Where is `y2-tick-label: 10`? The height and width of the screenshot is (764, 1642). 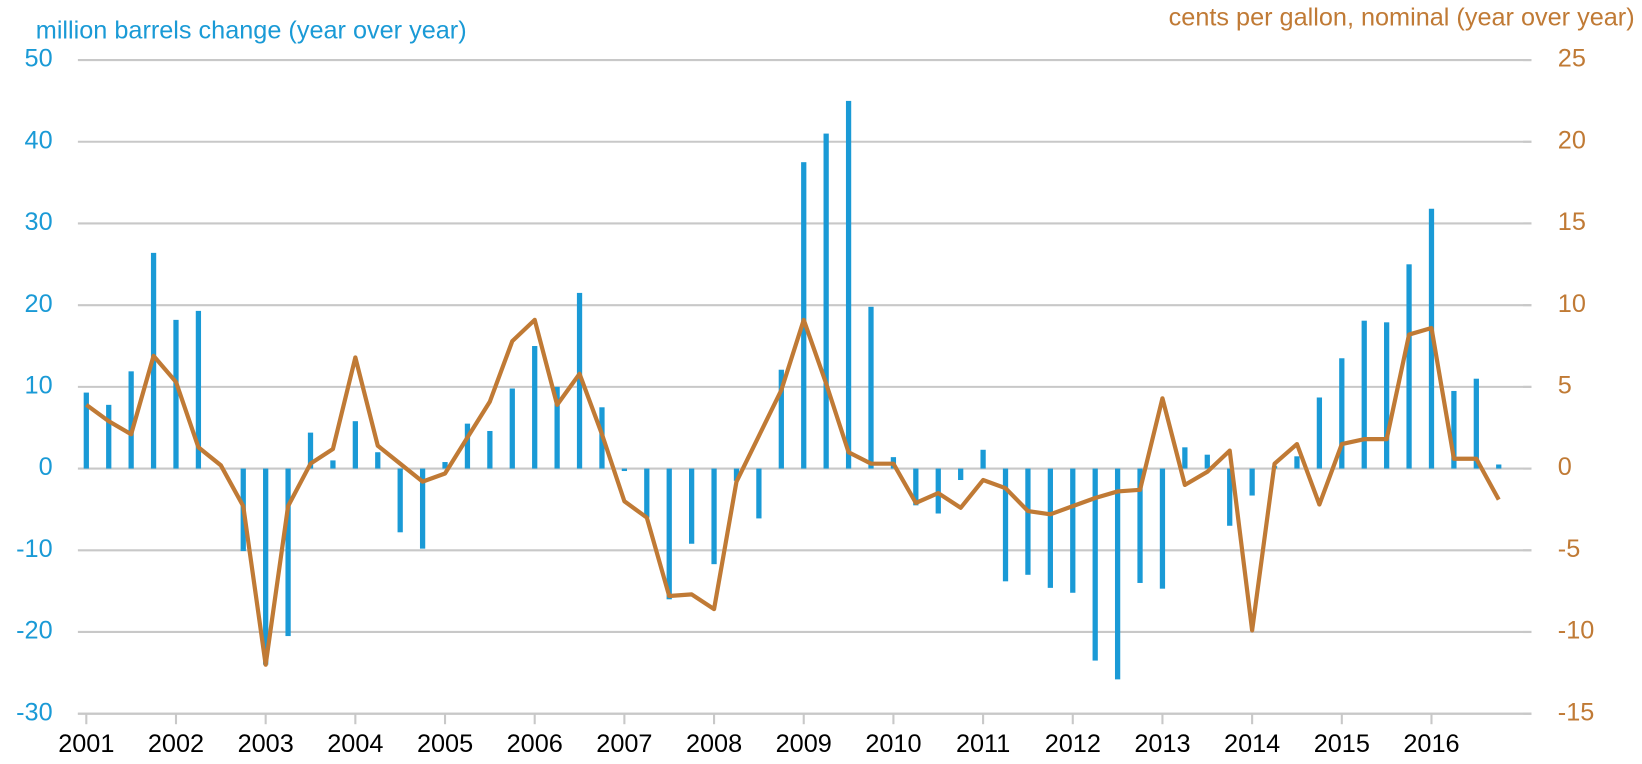
y2-tick-label: 10 is located at coordinates (1572, 304).